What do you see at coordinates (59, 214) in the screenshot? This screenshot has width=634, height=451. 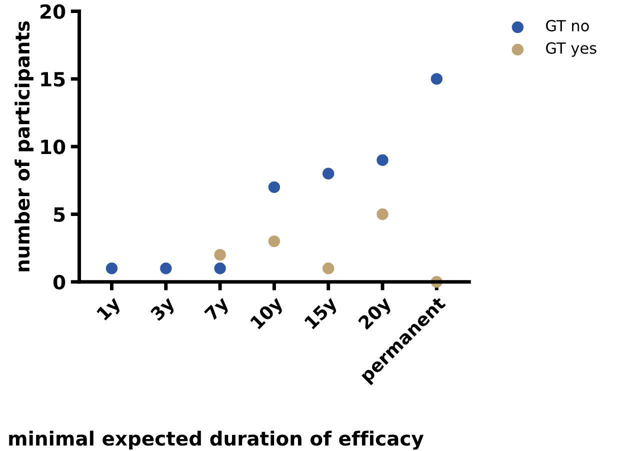 I see `y-tick-label: 5` at bounding box center [59, 214].